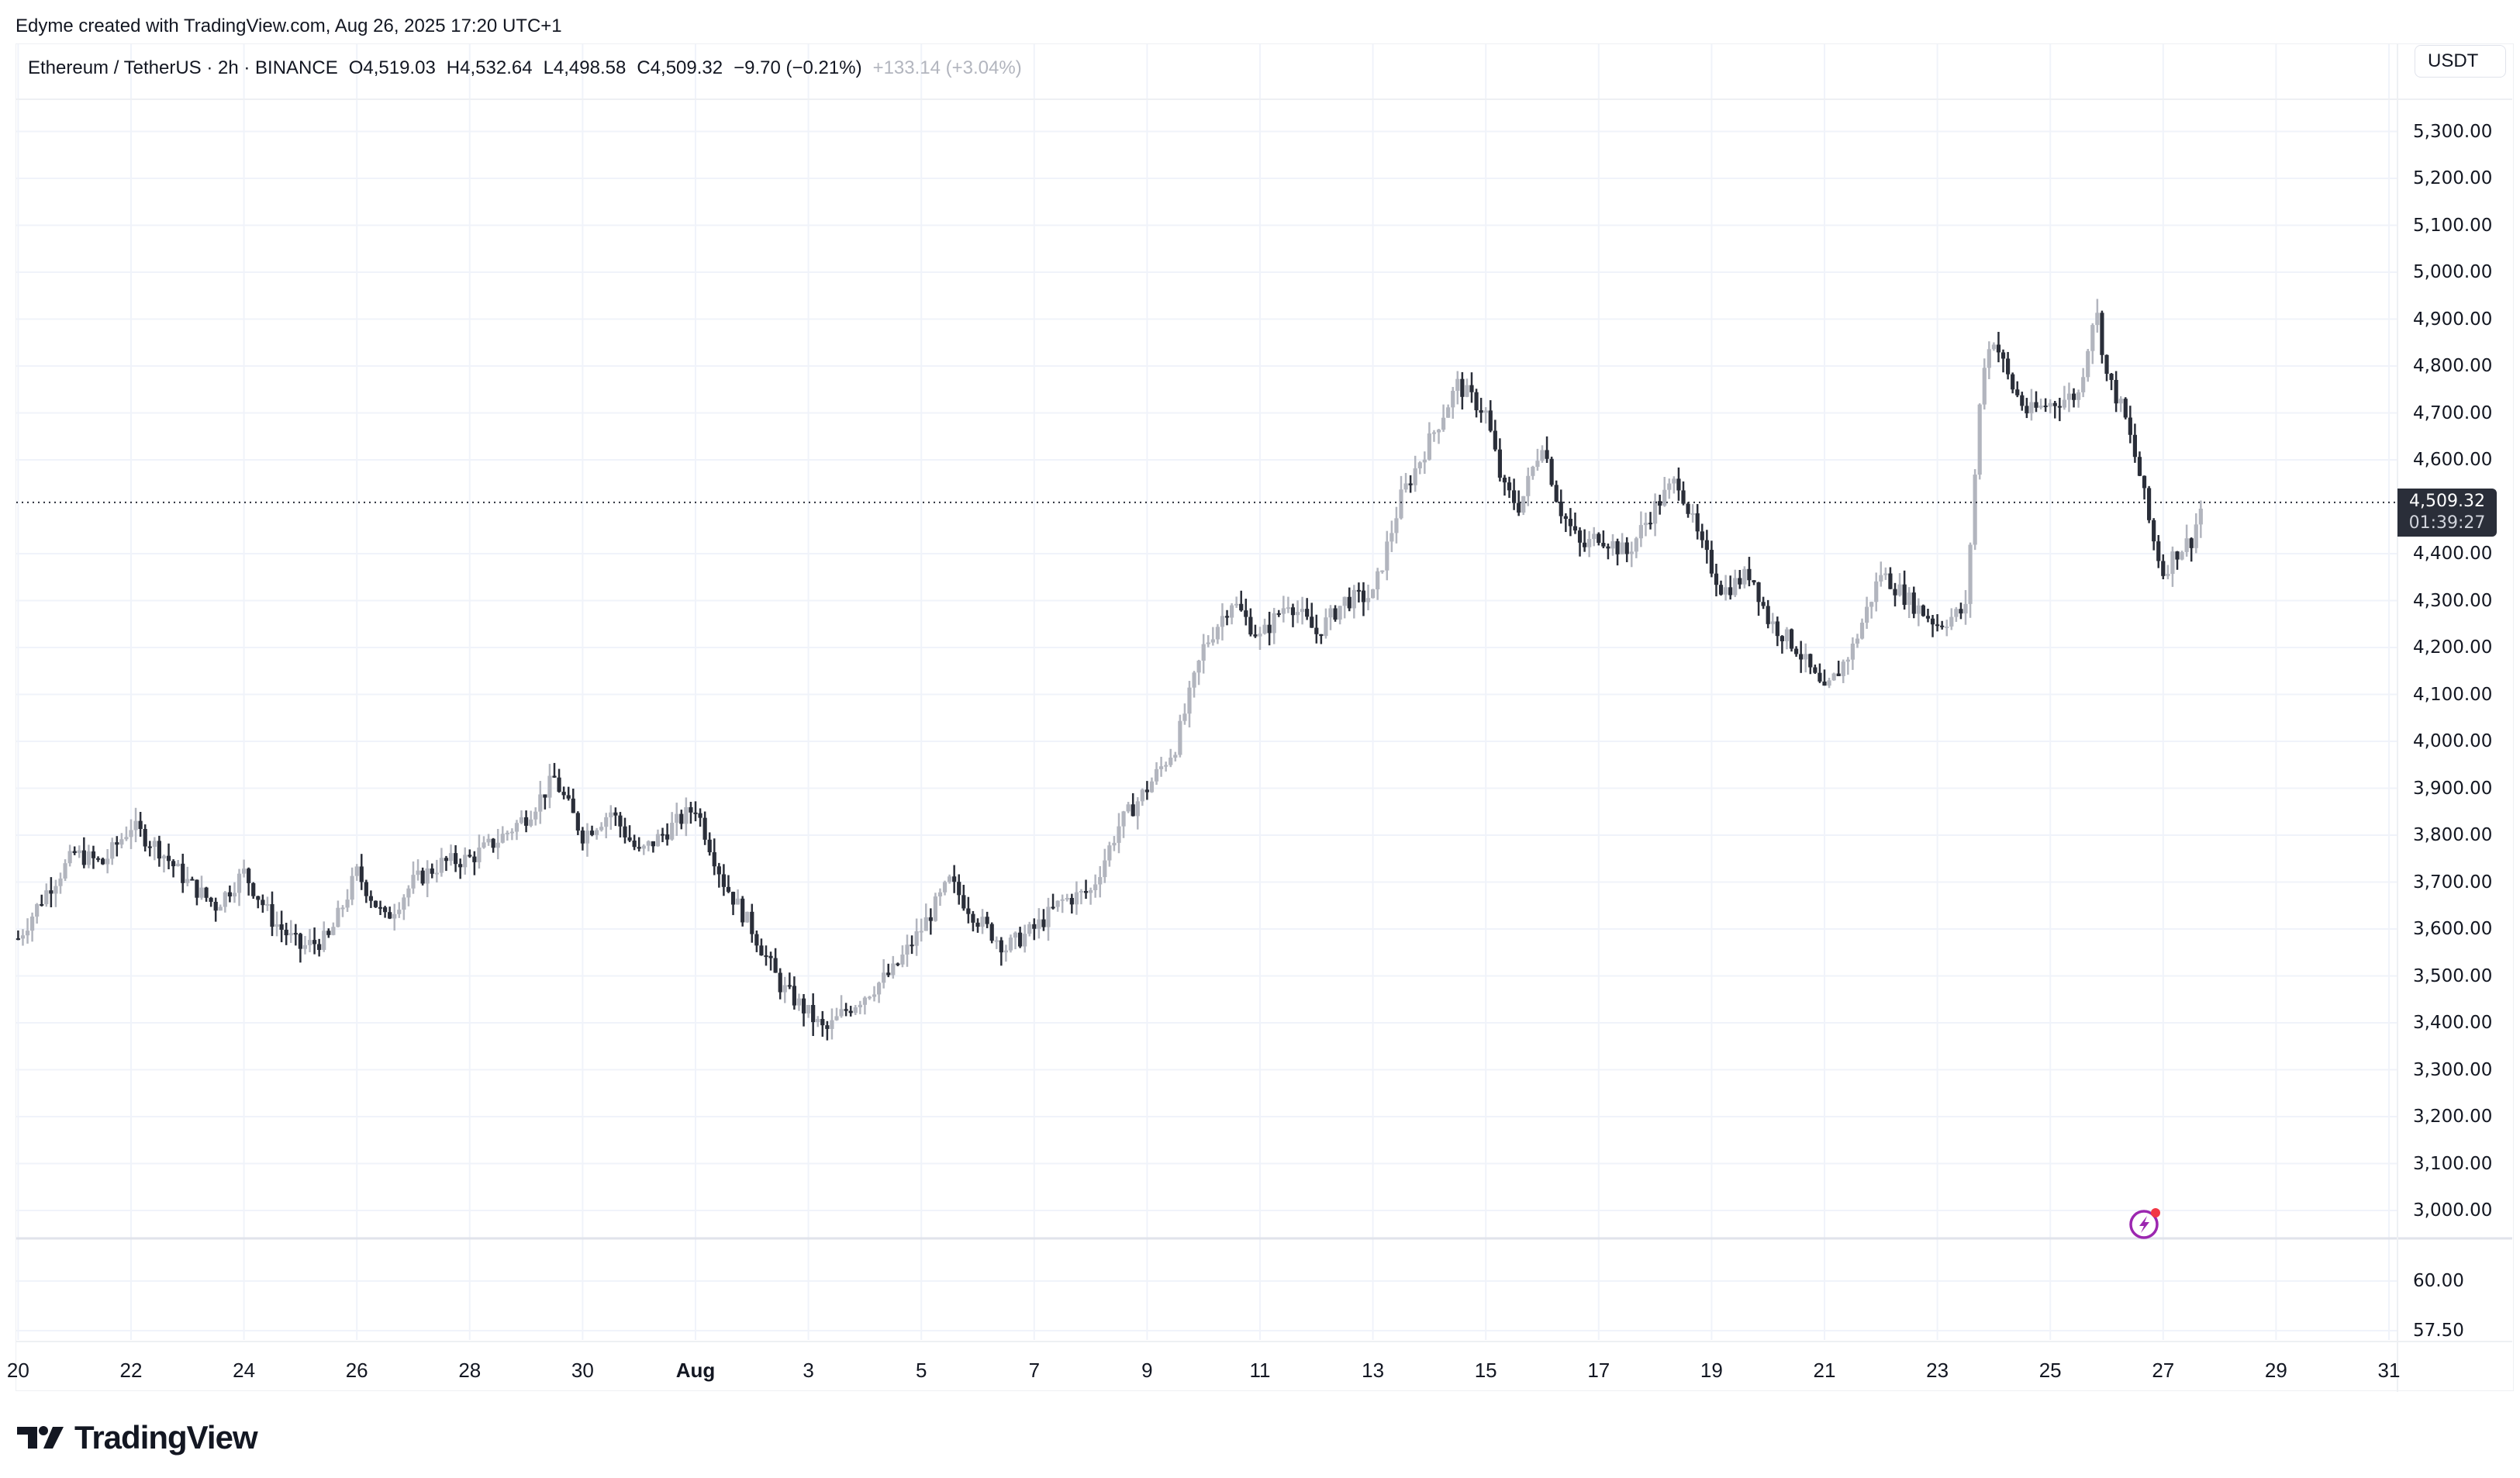 This screenshot has width=2520, height=1478. Describe the element at coordinates (2453, 648) in the screenshot. I see `price-axis-label: 4,200.00` at that location.